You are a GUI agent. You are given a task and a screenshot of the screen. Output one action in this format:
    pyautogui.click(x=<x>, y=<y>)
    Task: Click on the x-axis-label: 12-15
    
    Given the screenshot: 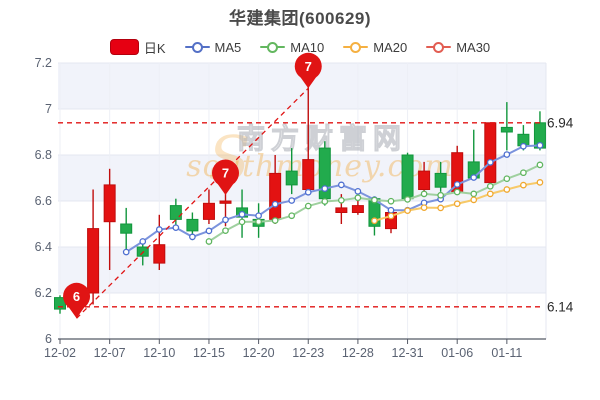 What is the action you would take?
    pyautogui.click(x=209, y=353)
    